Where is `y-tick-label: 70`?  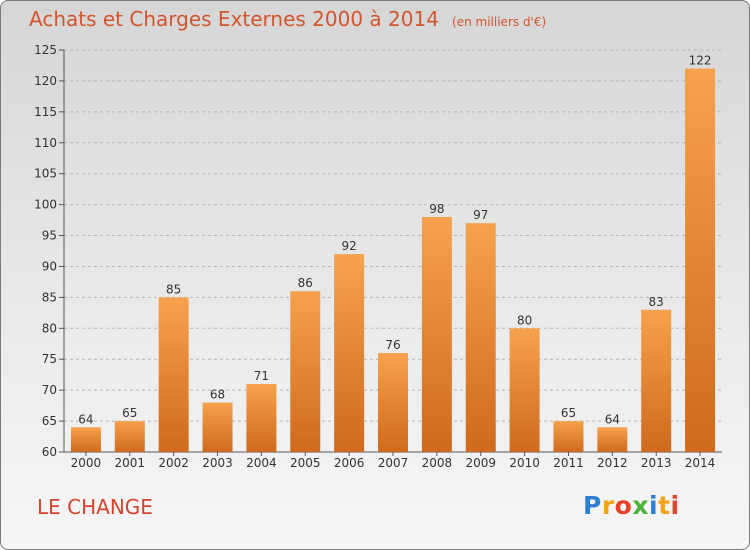 y-tick-label: 70 is located at coordinates (49, 390).